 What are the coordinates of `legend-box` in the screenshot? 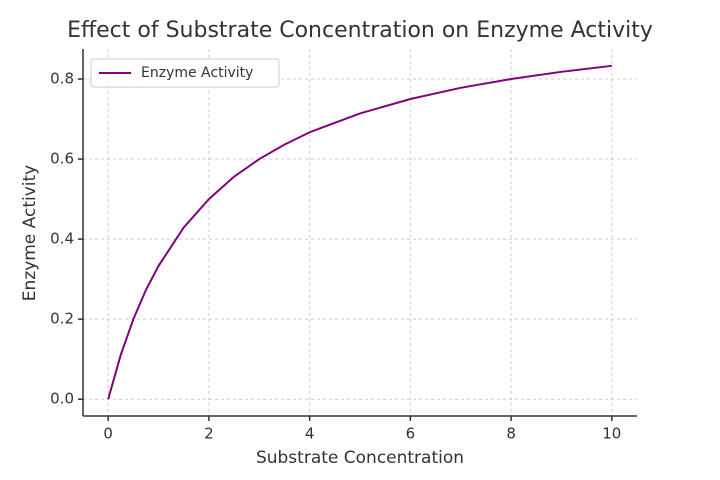 It's located at (185, 73).